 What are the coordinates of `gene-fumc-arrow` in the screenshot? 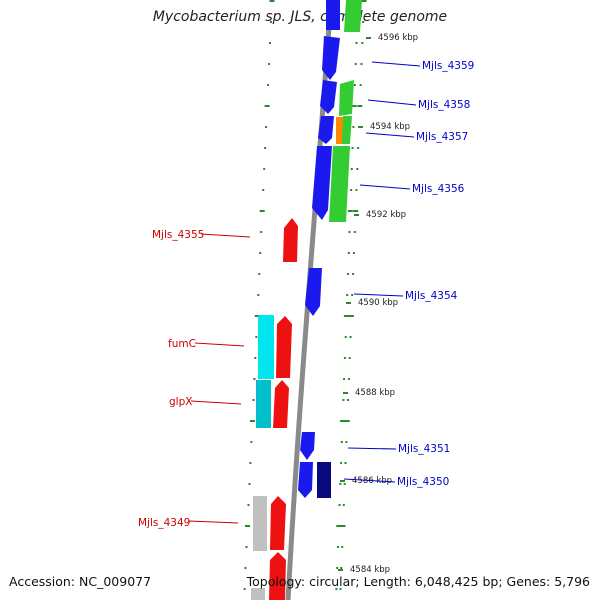 It's located at (284, 347).